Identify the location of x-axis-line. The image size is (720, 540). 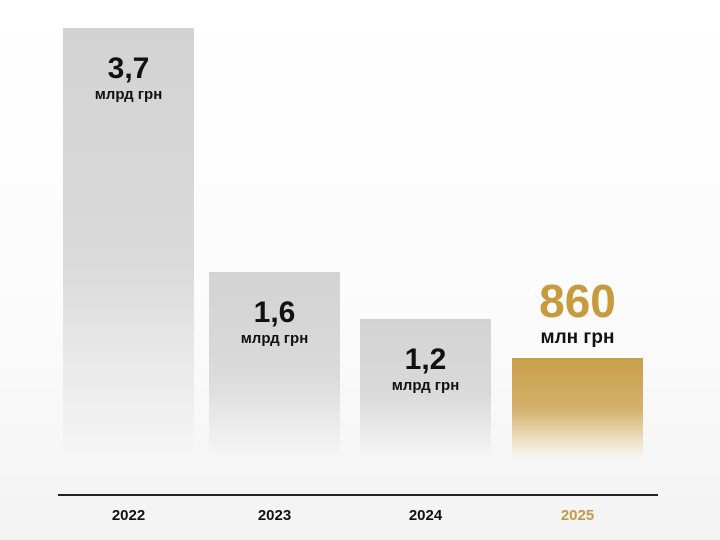
(358, 495).